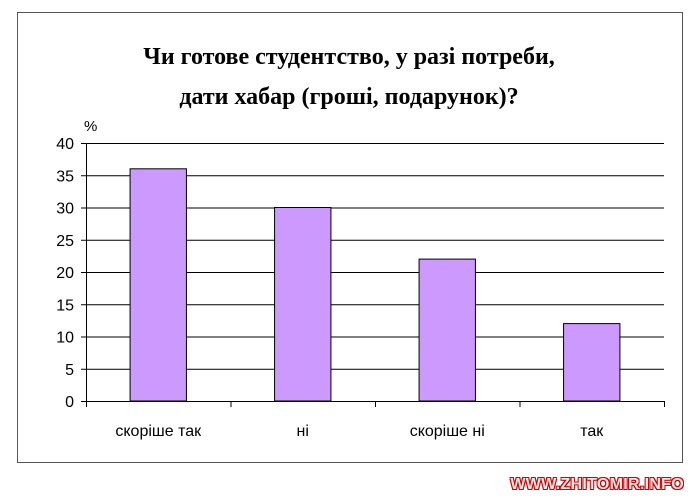 The width and height of the screenshot is (698, 500). Describe the element at coordinates (69, 370) in the screenshot. I see `y-tick-label: 5` at that location.